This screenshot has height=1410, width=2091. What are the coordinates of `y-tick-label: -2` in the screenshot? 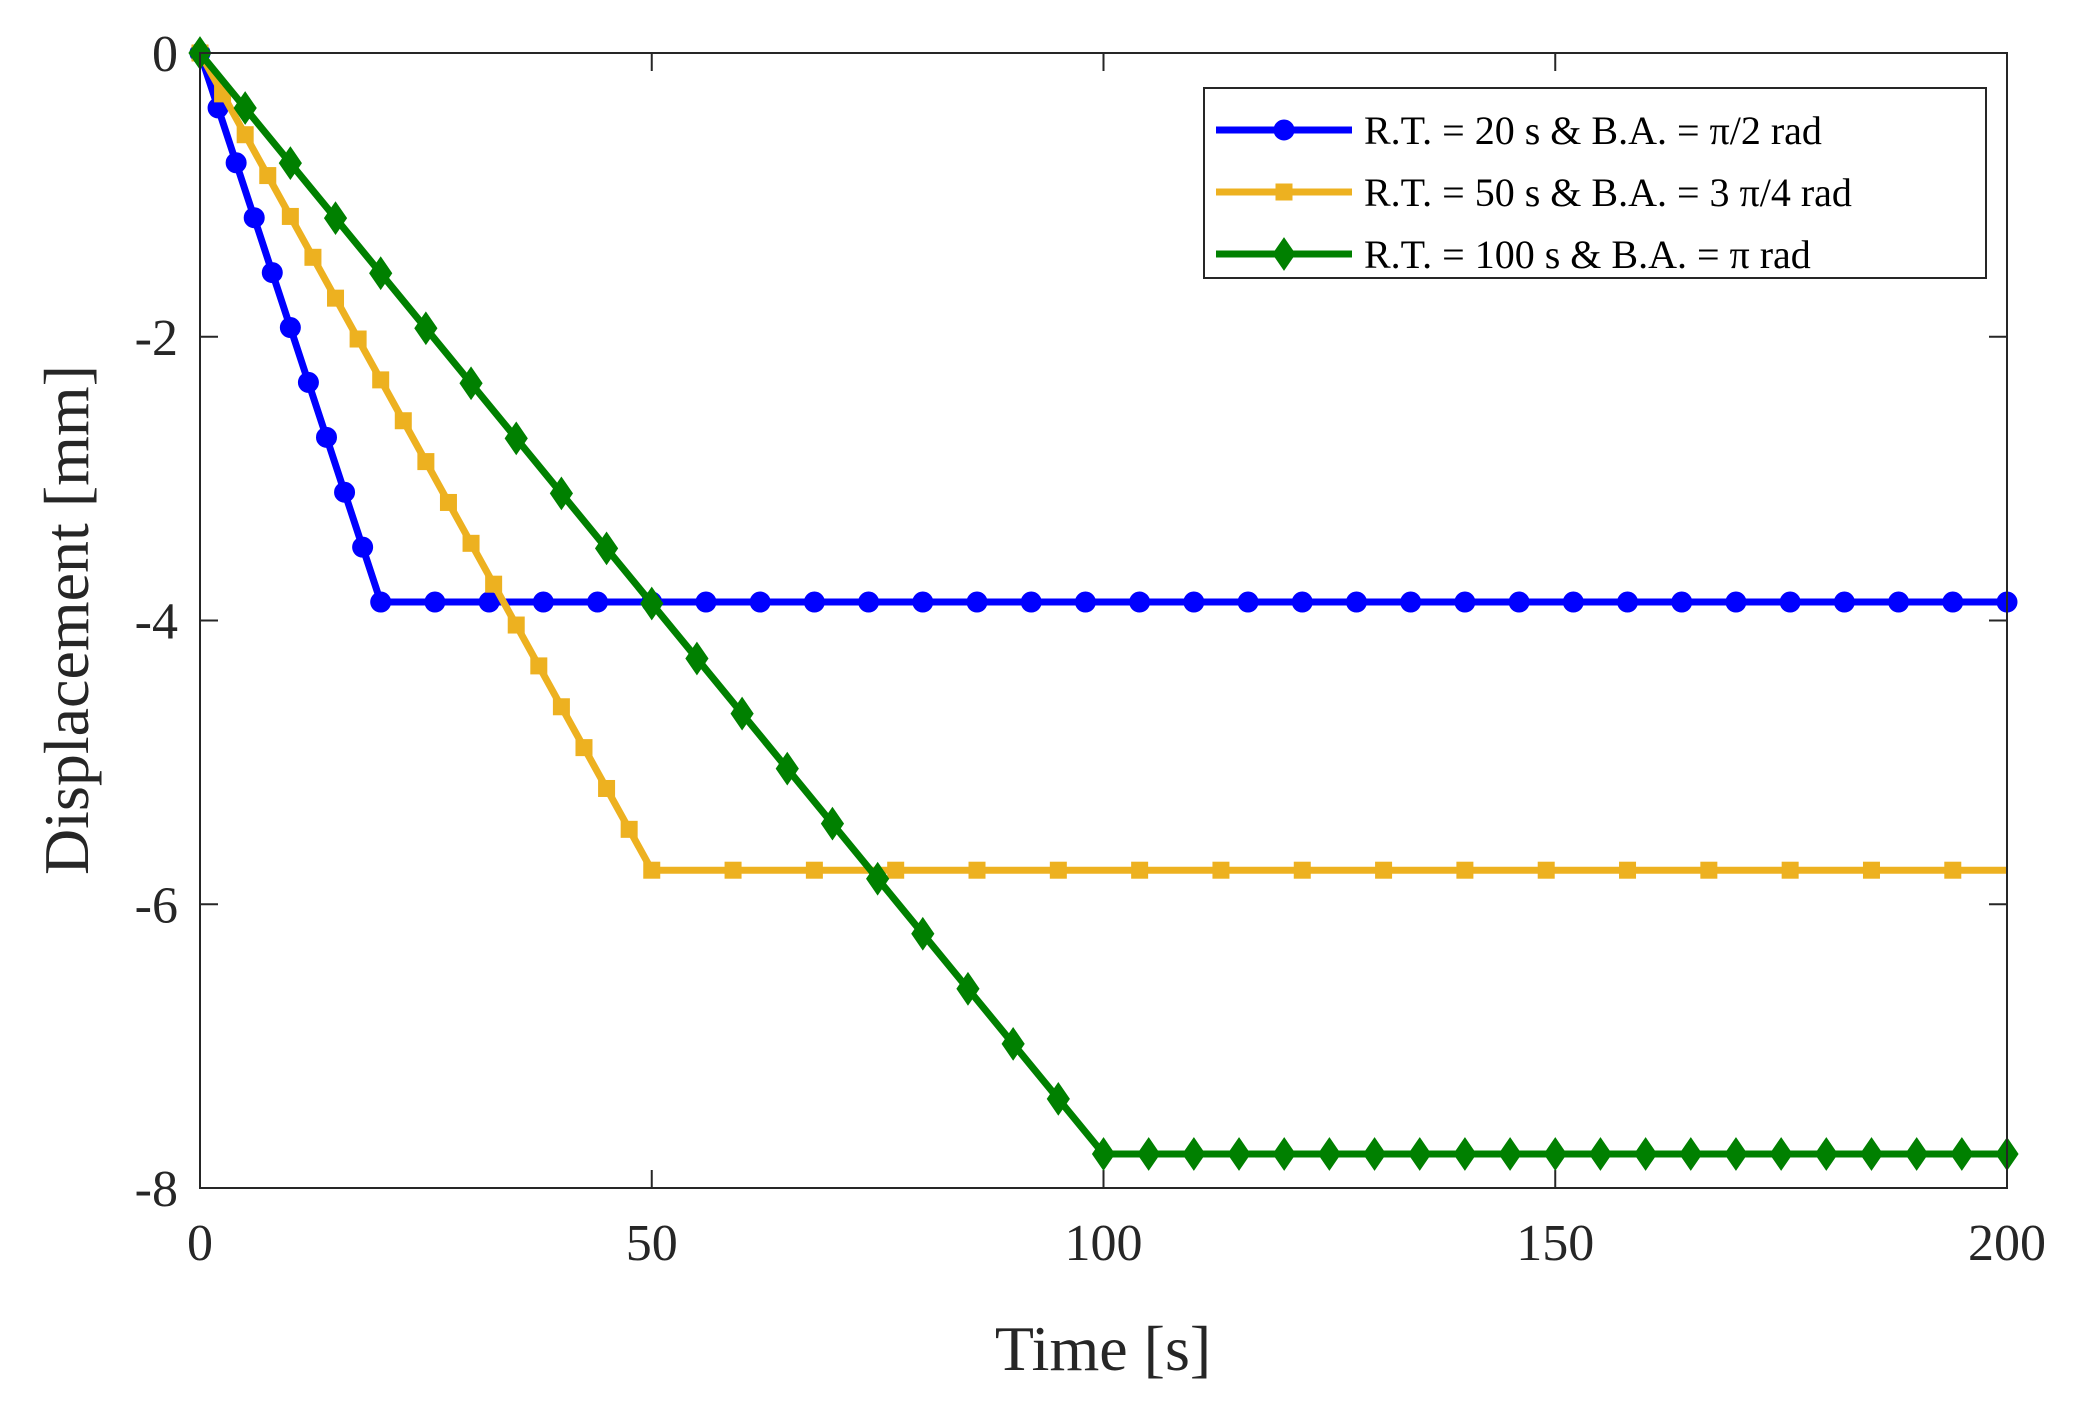 It's located at (156, 338).